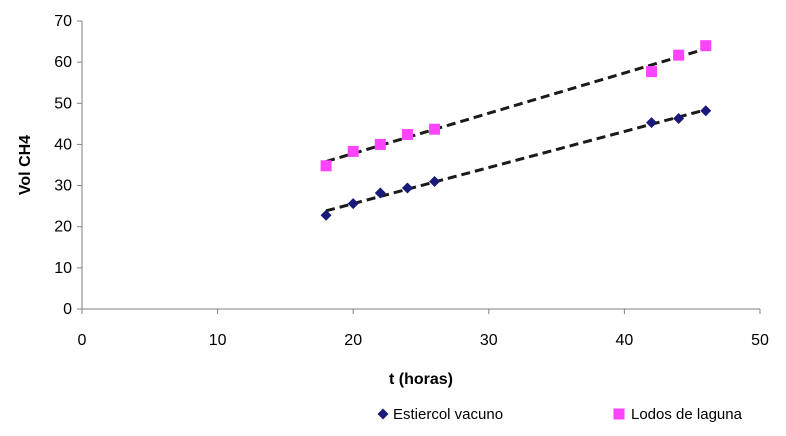 This screenshot has height=436, width=786. What do you see at coordinates (82, 340) in the screenshot?
I see `x-tick-label: 0` at bounding box center [82, 340].